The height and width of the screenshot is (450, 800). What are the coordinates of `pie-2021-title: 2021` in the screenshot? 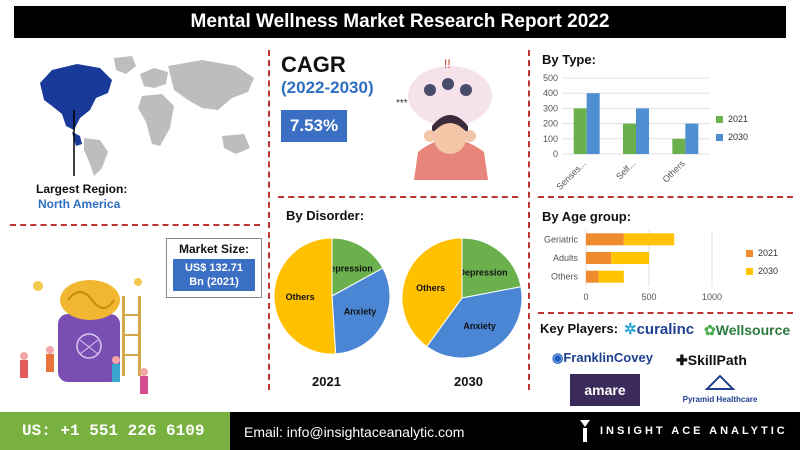 It's located at (326, 381).